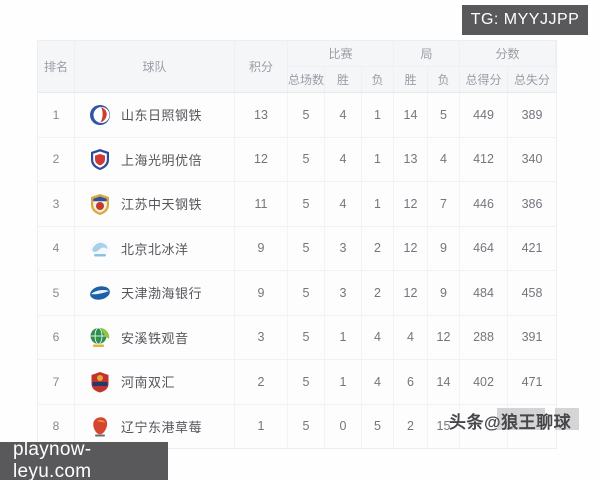  I want to click on table-row: 8 辽宁东港草莓 1 5 0 5 2 15, so click(297, 426).